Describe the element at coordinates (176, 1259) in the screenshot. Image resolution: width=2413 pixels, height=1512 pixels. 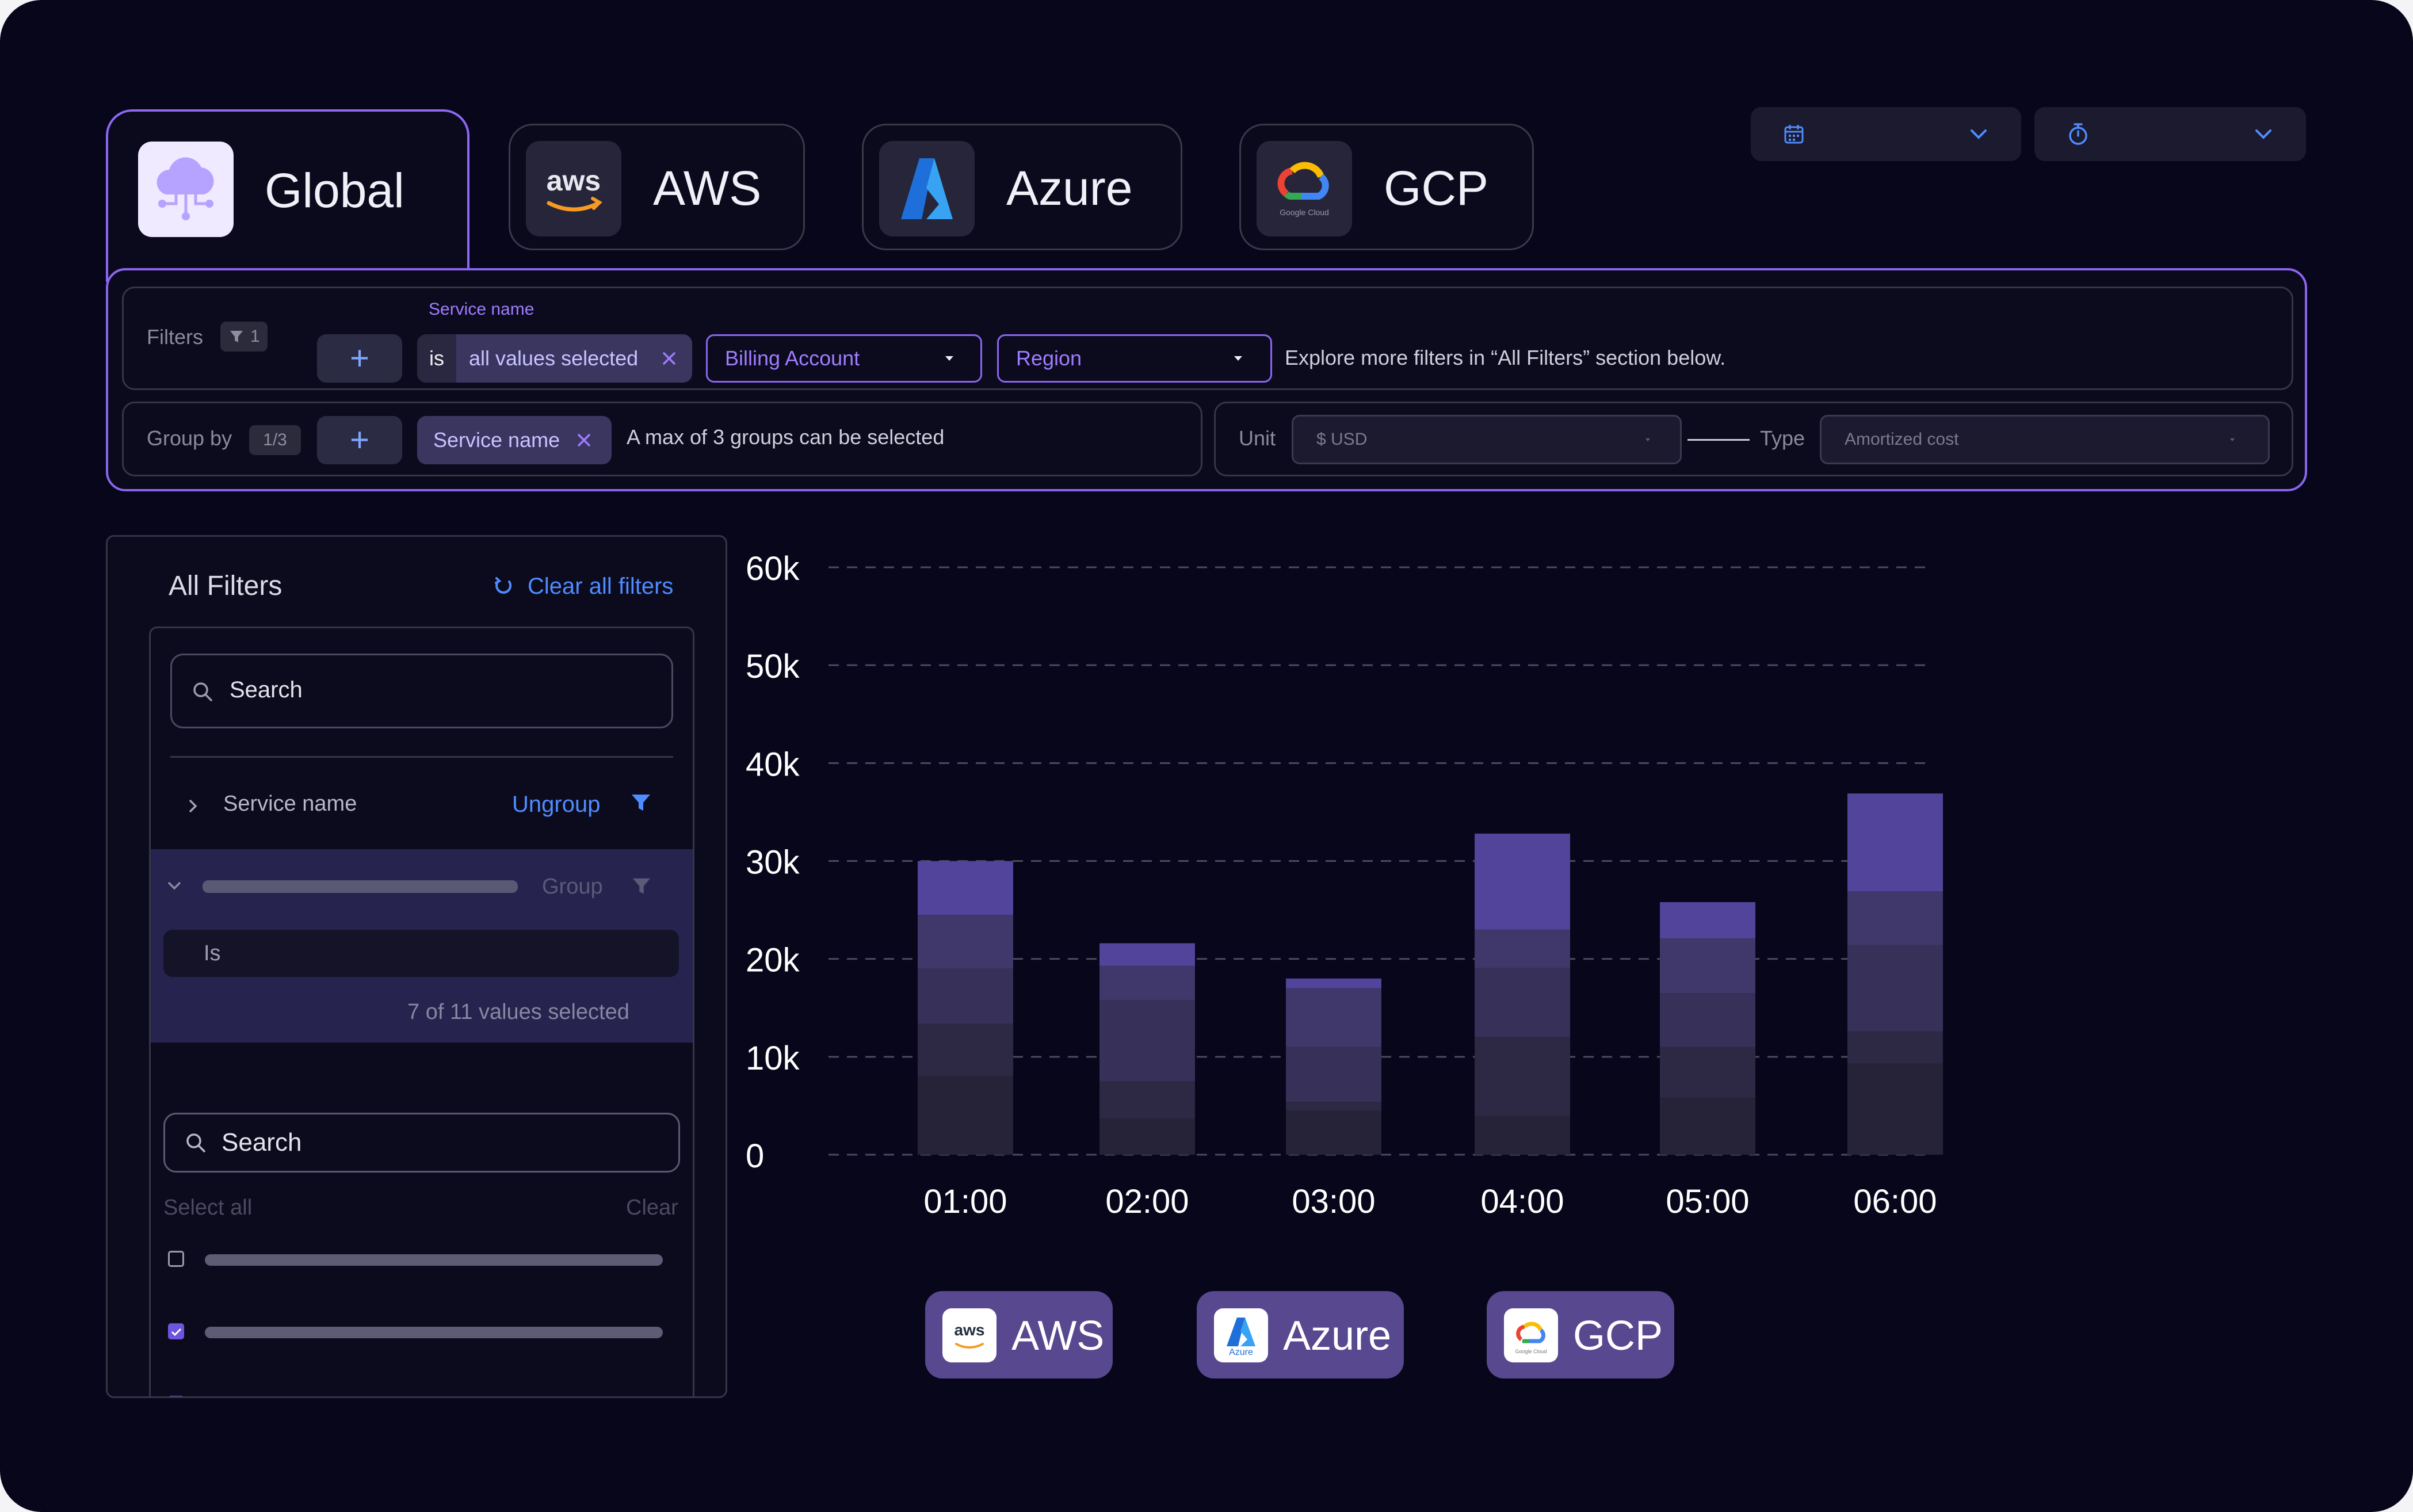
I see `value-checkbox-unchecked` at that location.